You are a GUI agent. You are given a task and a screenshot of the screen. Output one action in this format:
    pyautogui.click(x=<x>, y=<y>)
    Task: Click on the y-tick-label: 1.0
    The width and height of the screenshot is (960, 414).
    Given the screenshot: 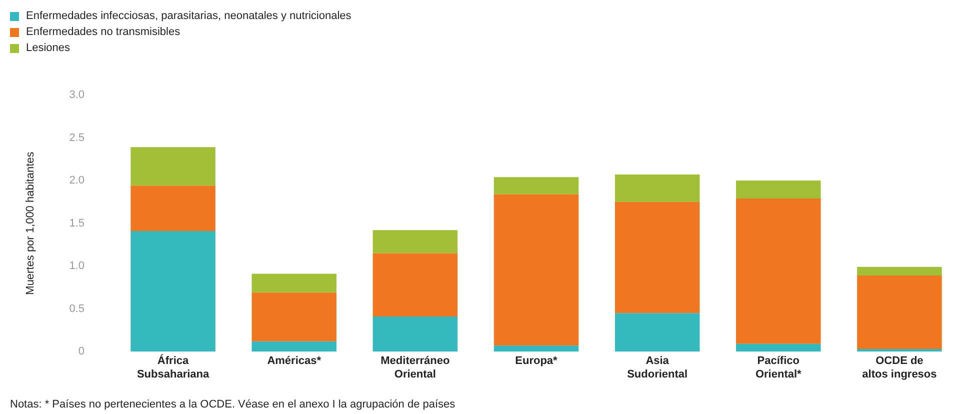 What is the action you would take?
    pyautogui.click(x=76, y=266)
    